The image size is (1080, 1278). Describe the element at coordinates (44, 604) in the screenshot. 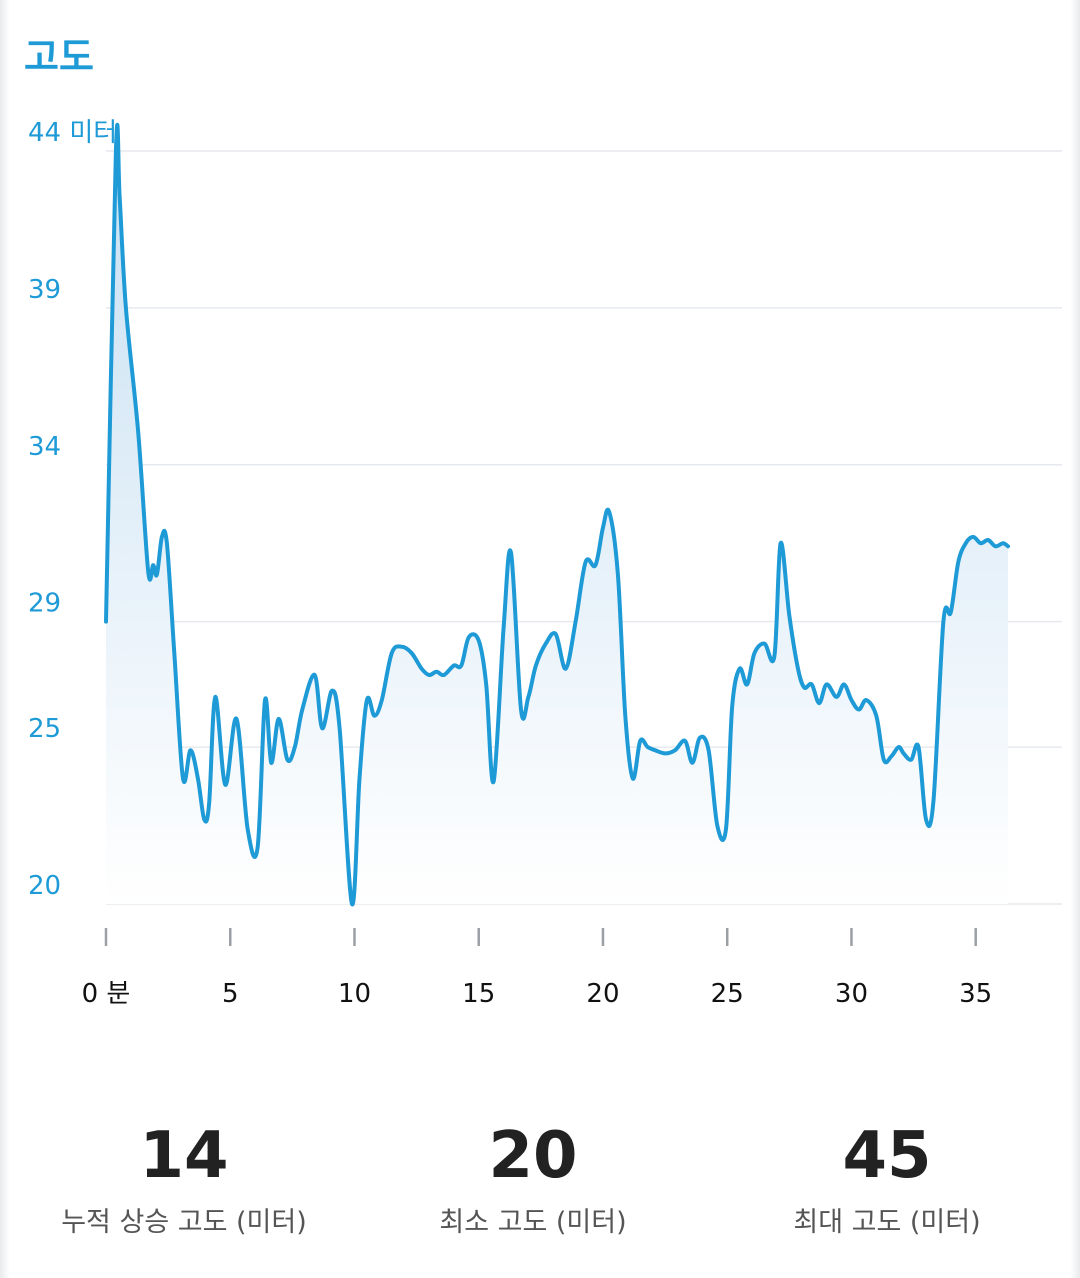

I see `y-tick-label: 29` at that location.